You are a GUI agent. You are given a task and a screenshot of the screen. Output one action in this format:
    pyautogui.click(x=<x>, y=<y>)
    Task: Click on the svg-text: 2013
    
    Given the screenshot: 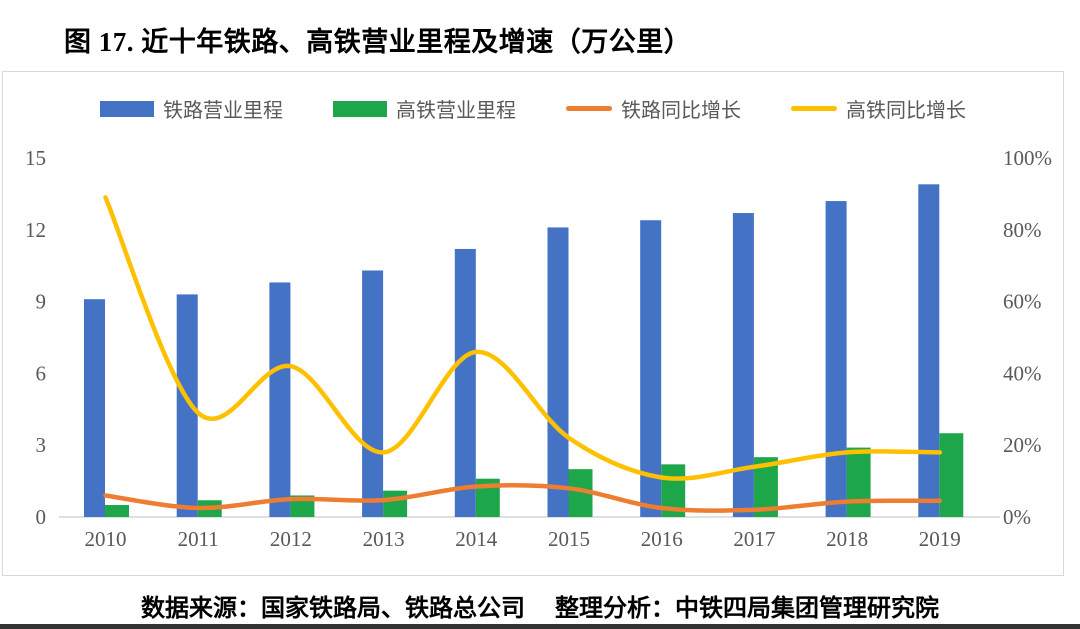 What is the action you would take?
    pyautogui.click(x=384, y=539)
    